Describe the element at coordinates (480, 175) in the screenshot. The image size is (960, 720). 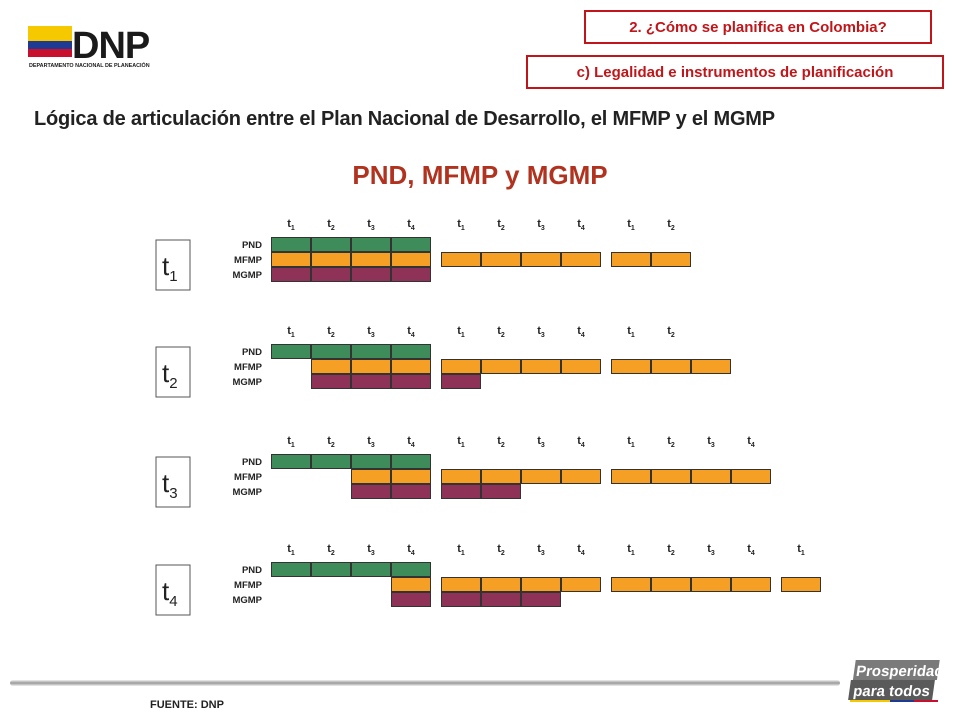
I see `diagram-title: PND, MFMP y MGMP` at that location.